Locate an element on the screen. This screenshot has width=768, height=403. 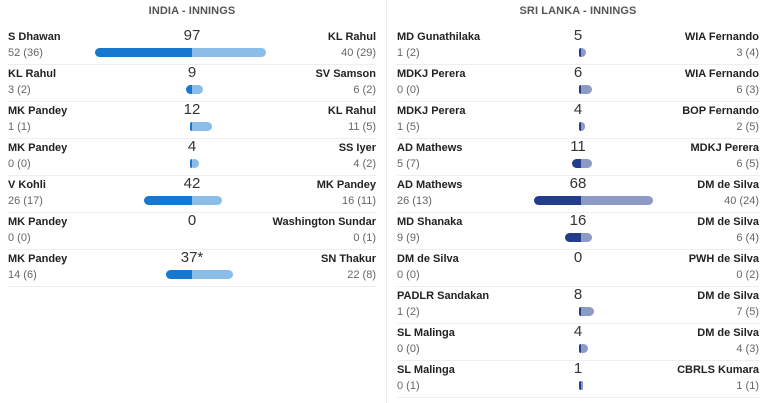
partnership-row: MDKJ Perera 0 (0) 6 WIA Fernando 6 (3) is located at coordinates (578, 83).